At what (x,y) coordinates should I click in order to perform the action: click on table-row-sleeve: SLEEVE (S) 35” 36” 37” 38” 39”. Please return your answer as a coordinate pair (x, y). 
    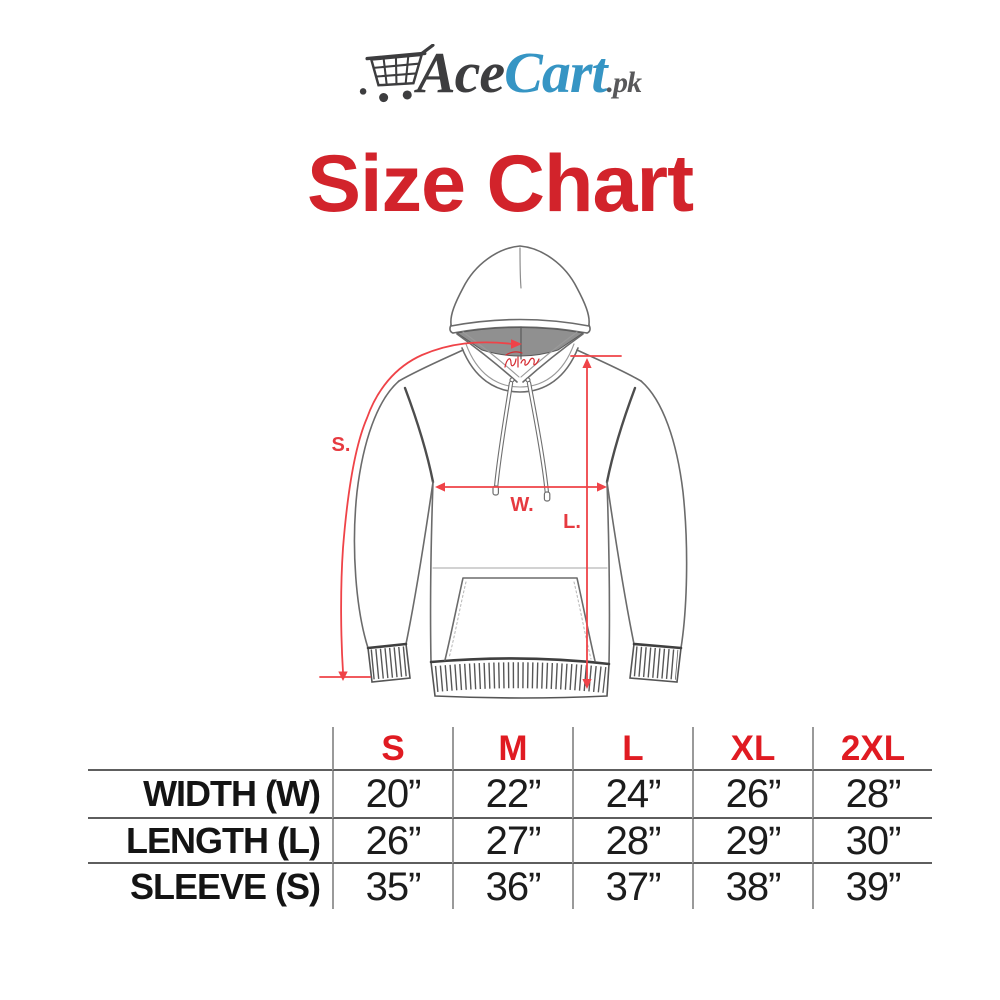
    Looking at the image, I should click on (510, 886).